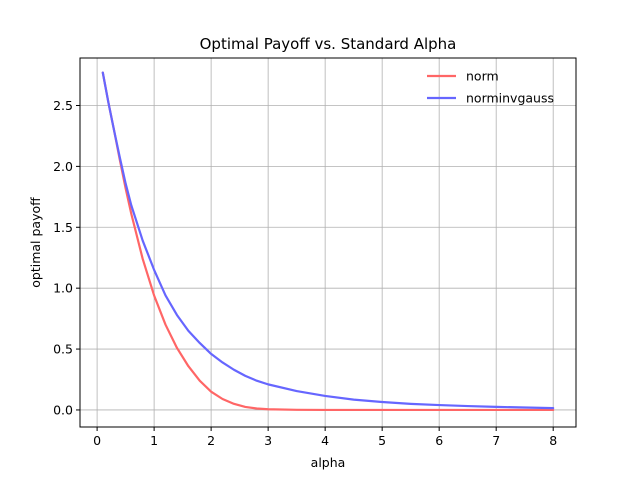 The image size is (640, 480). Describe the element at coordinates (328, 462) in the screenshot. I see `x-axis-label: alpha` at that location.